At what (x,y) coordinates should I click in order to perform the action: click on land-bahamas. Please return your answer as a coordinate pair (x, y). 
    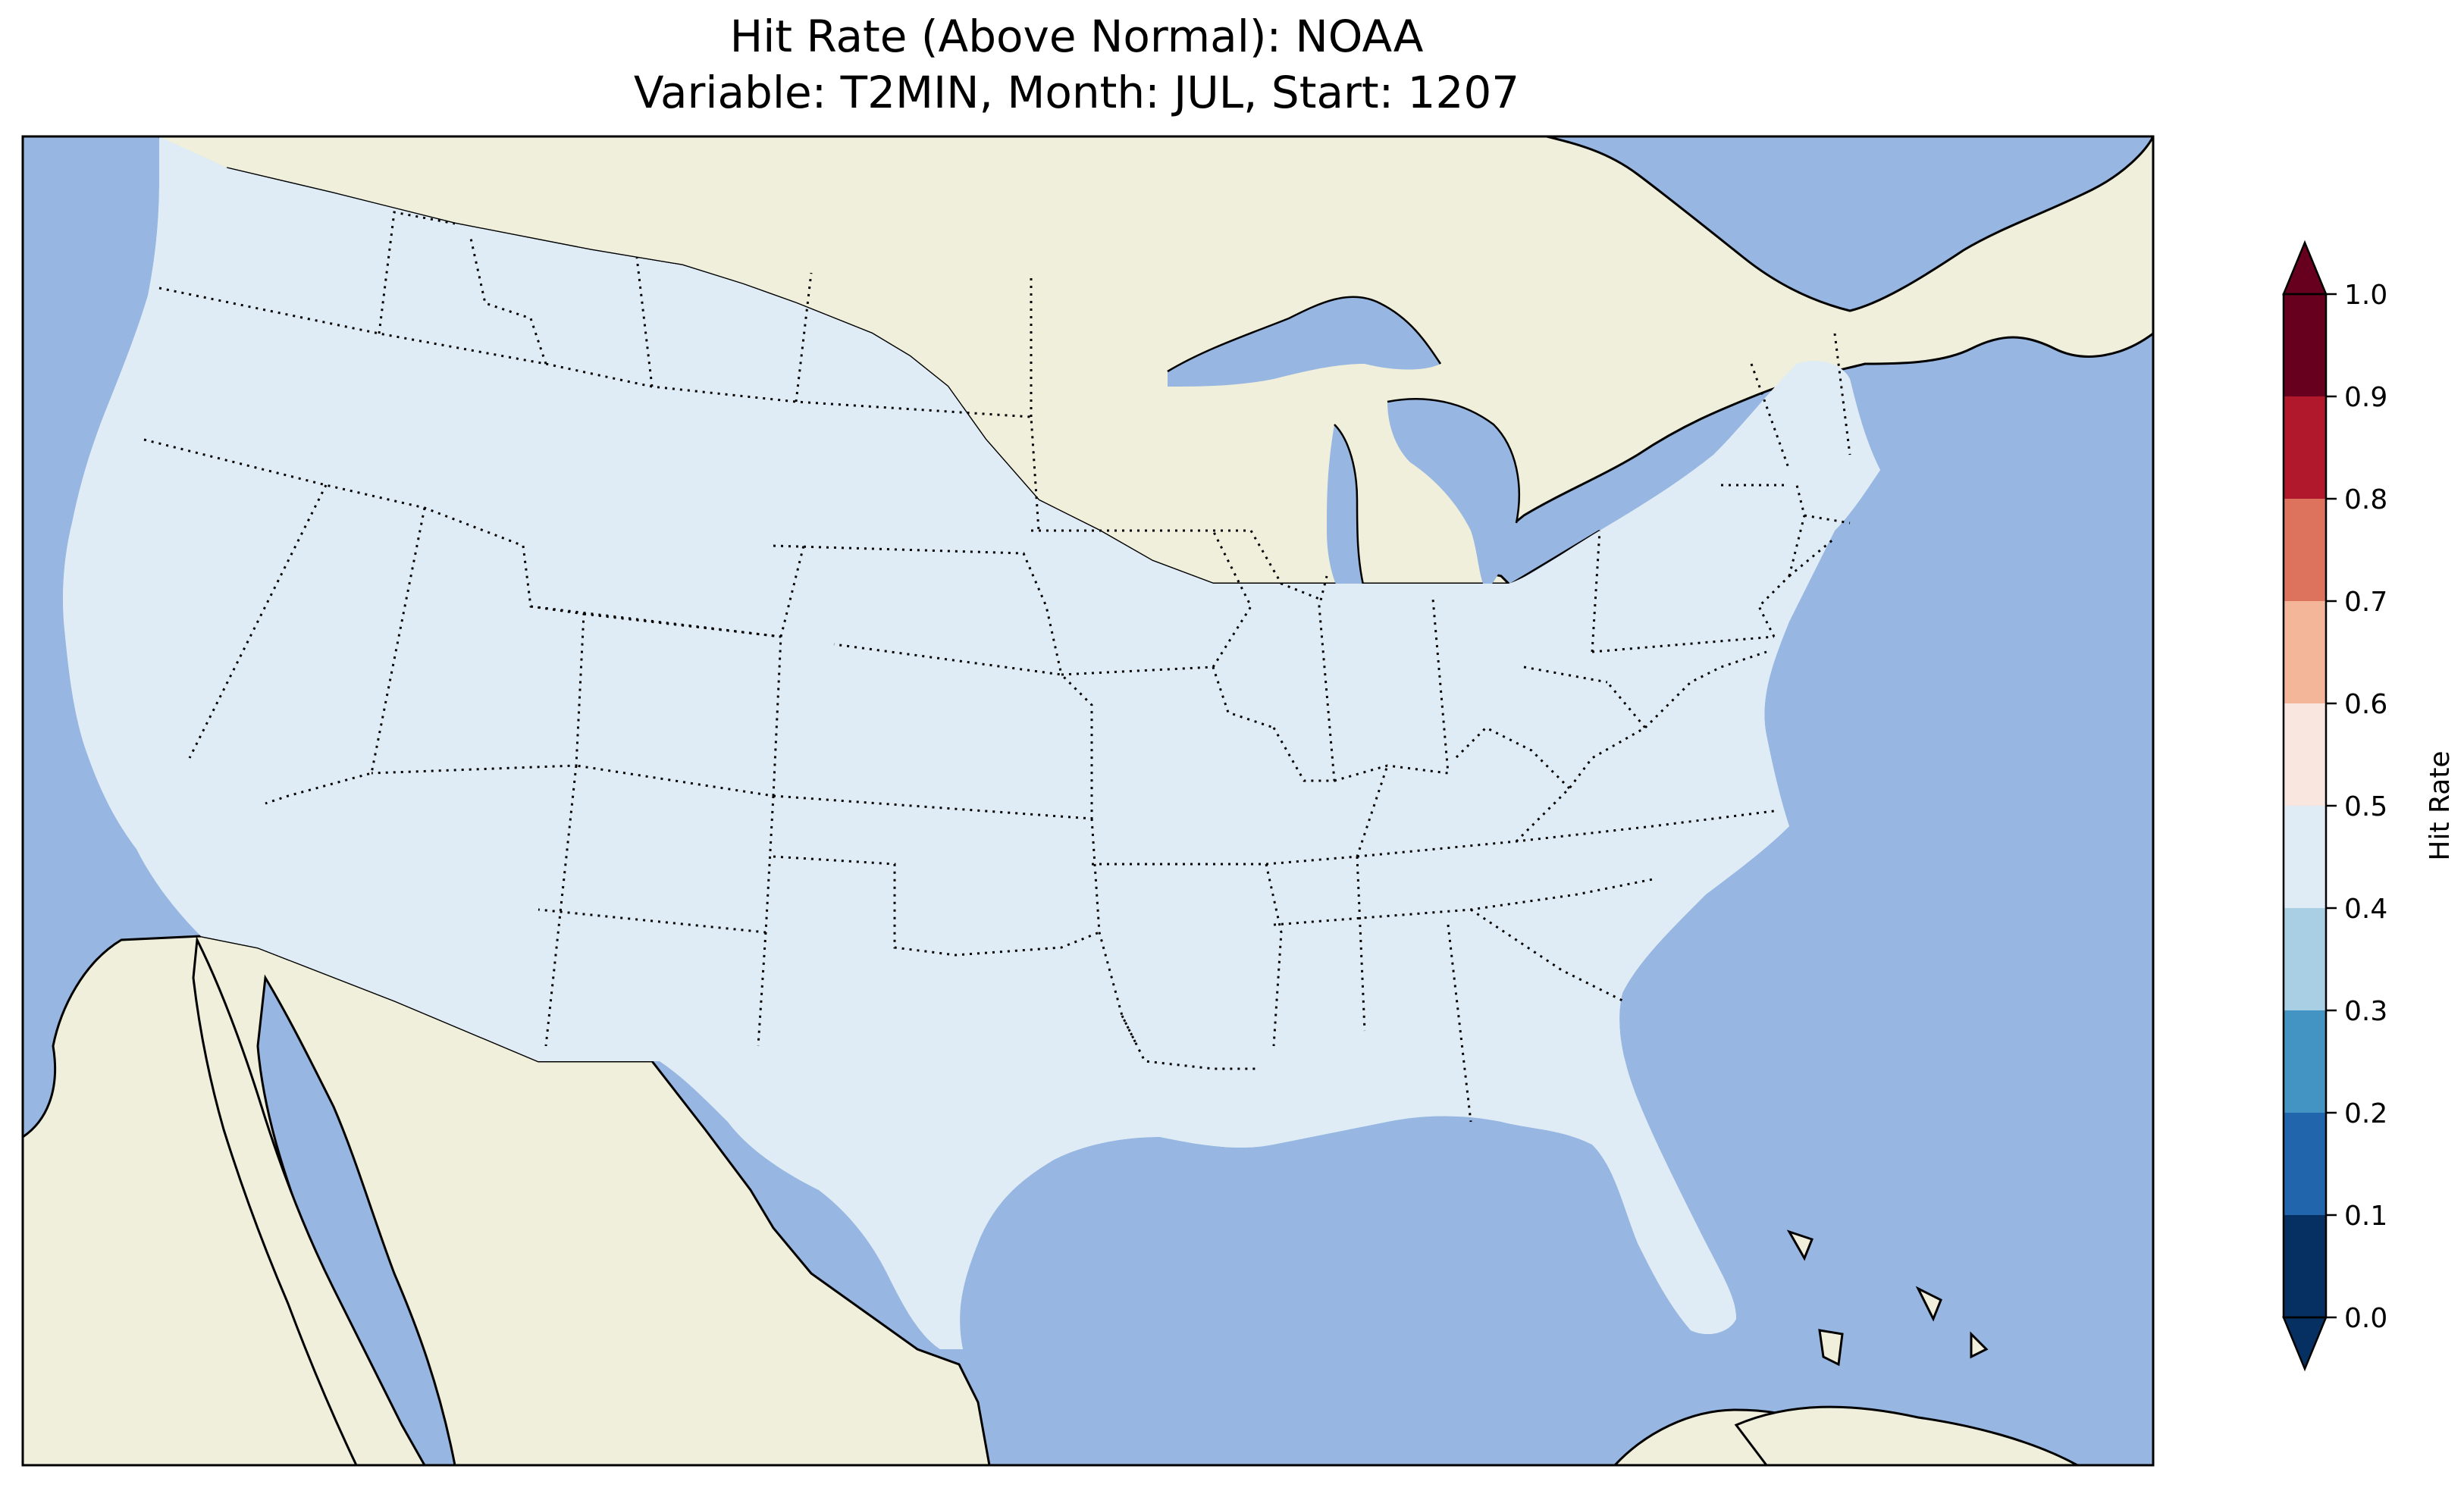
    Looking at the image, I should click on (1888, 1298).